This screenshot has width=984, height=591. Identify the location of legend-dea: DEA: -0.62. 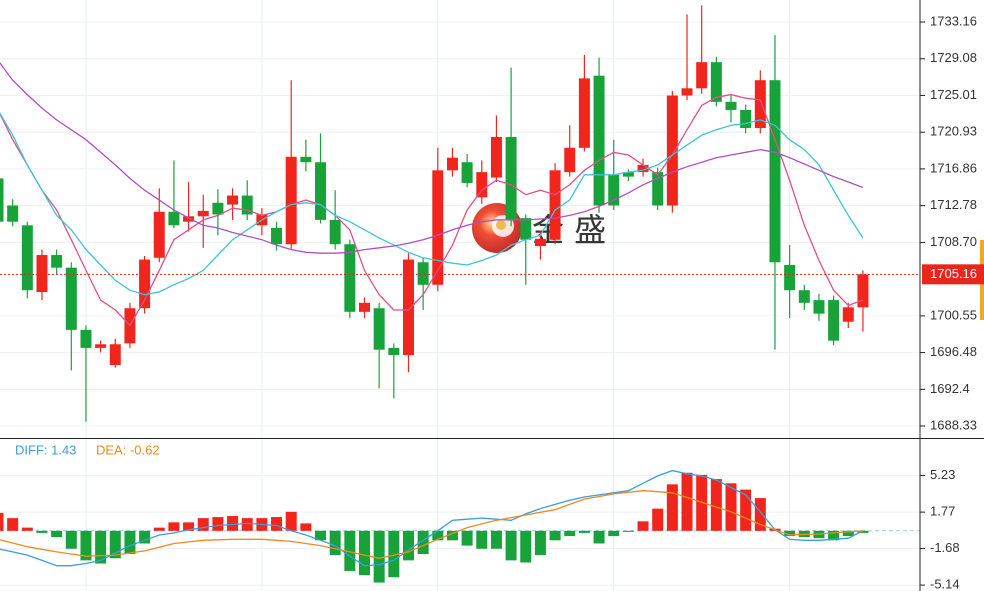
(128, 449).